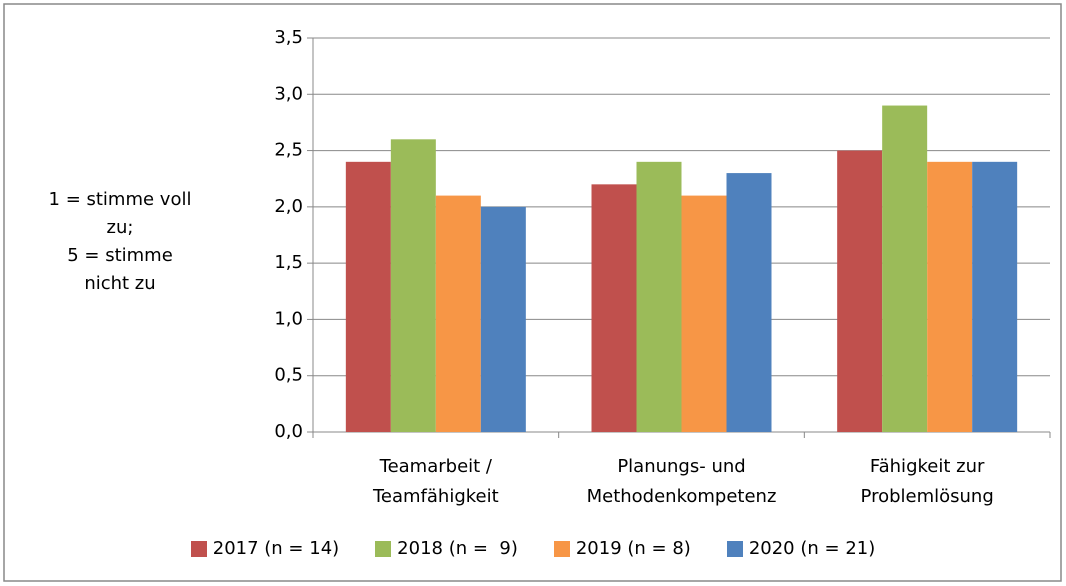  What do you see at coordinates (812, 548) in the screenshot?
I see `legend-label: 2020 (n = 21)` at bounding box center [812, 548].